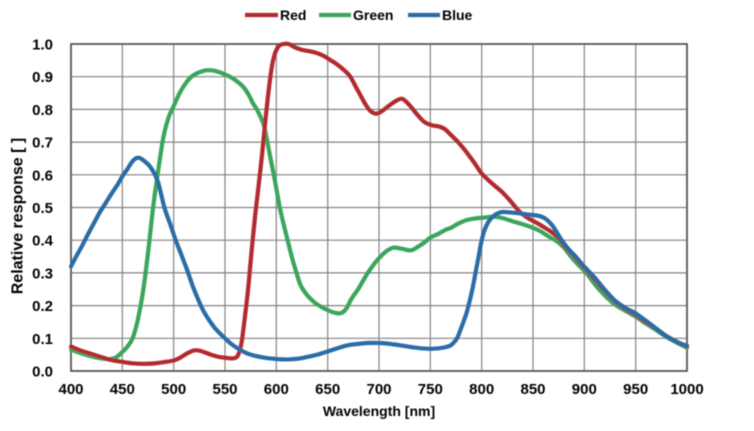  What do you see at coordinates (224, 389) in the screenshot?
I see `svg-text: 550` at bounding box center [224, 389].